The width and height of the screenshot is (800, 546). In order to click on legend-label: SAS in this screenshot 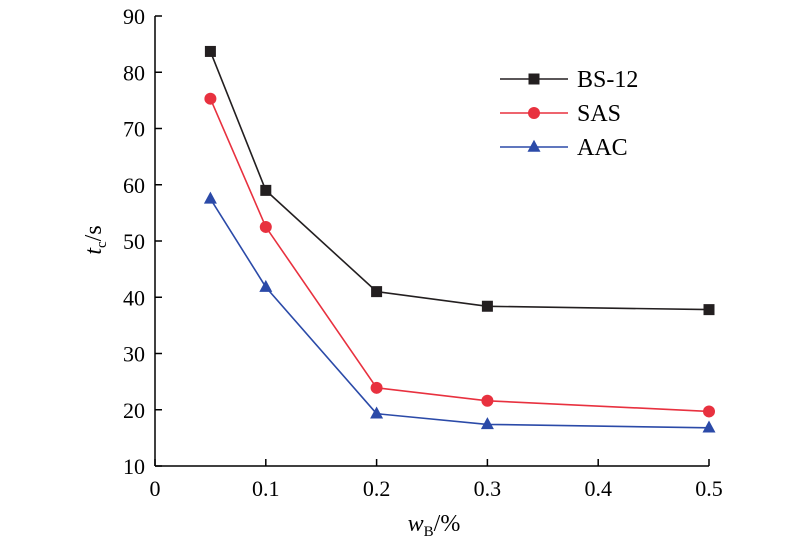, I will do `click(599, 114)`.